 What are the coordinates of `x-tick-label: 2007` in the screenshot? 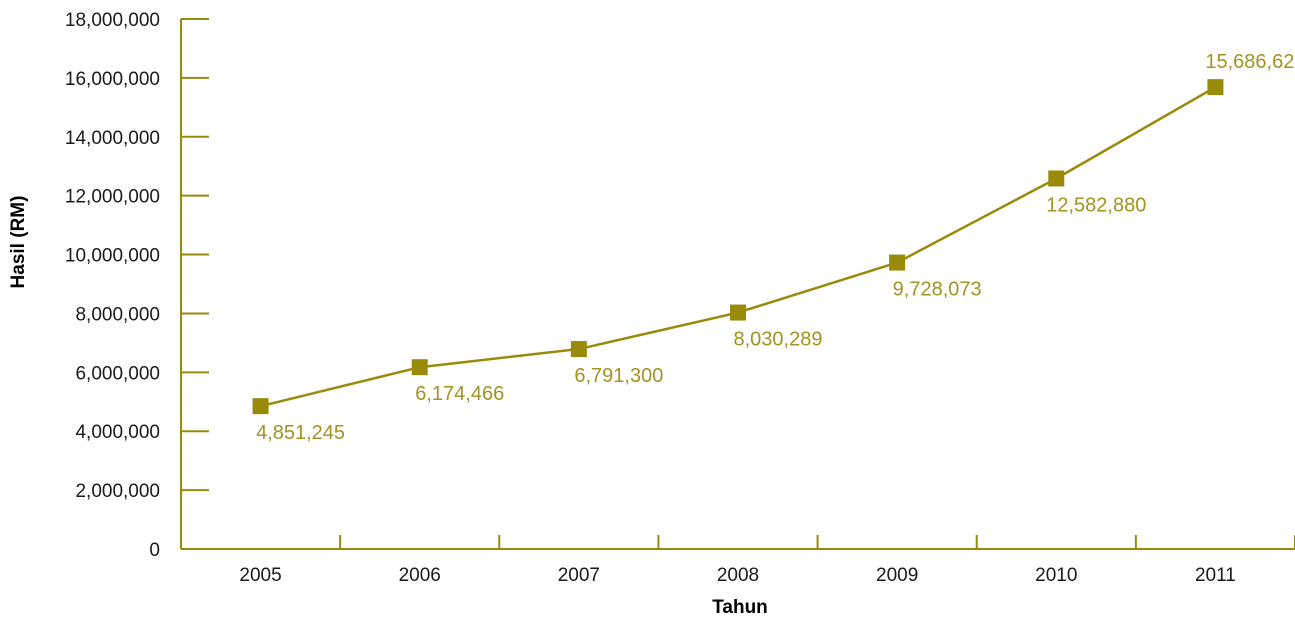 It's located at (579, 575).